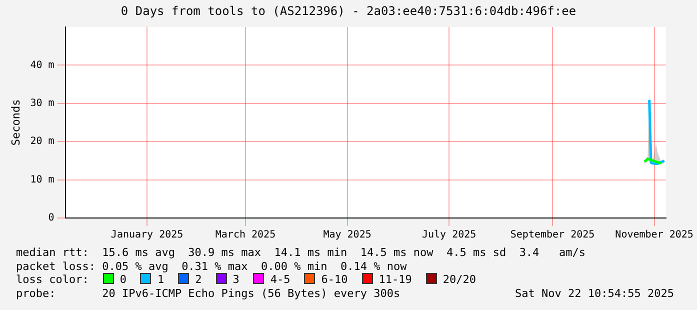  Describe the element at coordinates (552, 235) in the screenshot. I see `x-tick-label: September 2025` at that location.